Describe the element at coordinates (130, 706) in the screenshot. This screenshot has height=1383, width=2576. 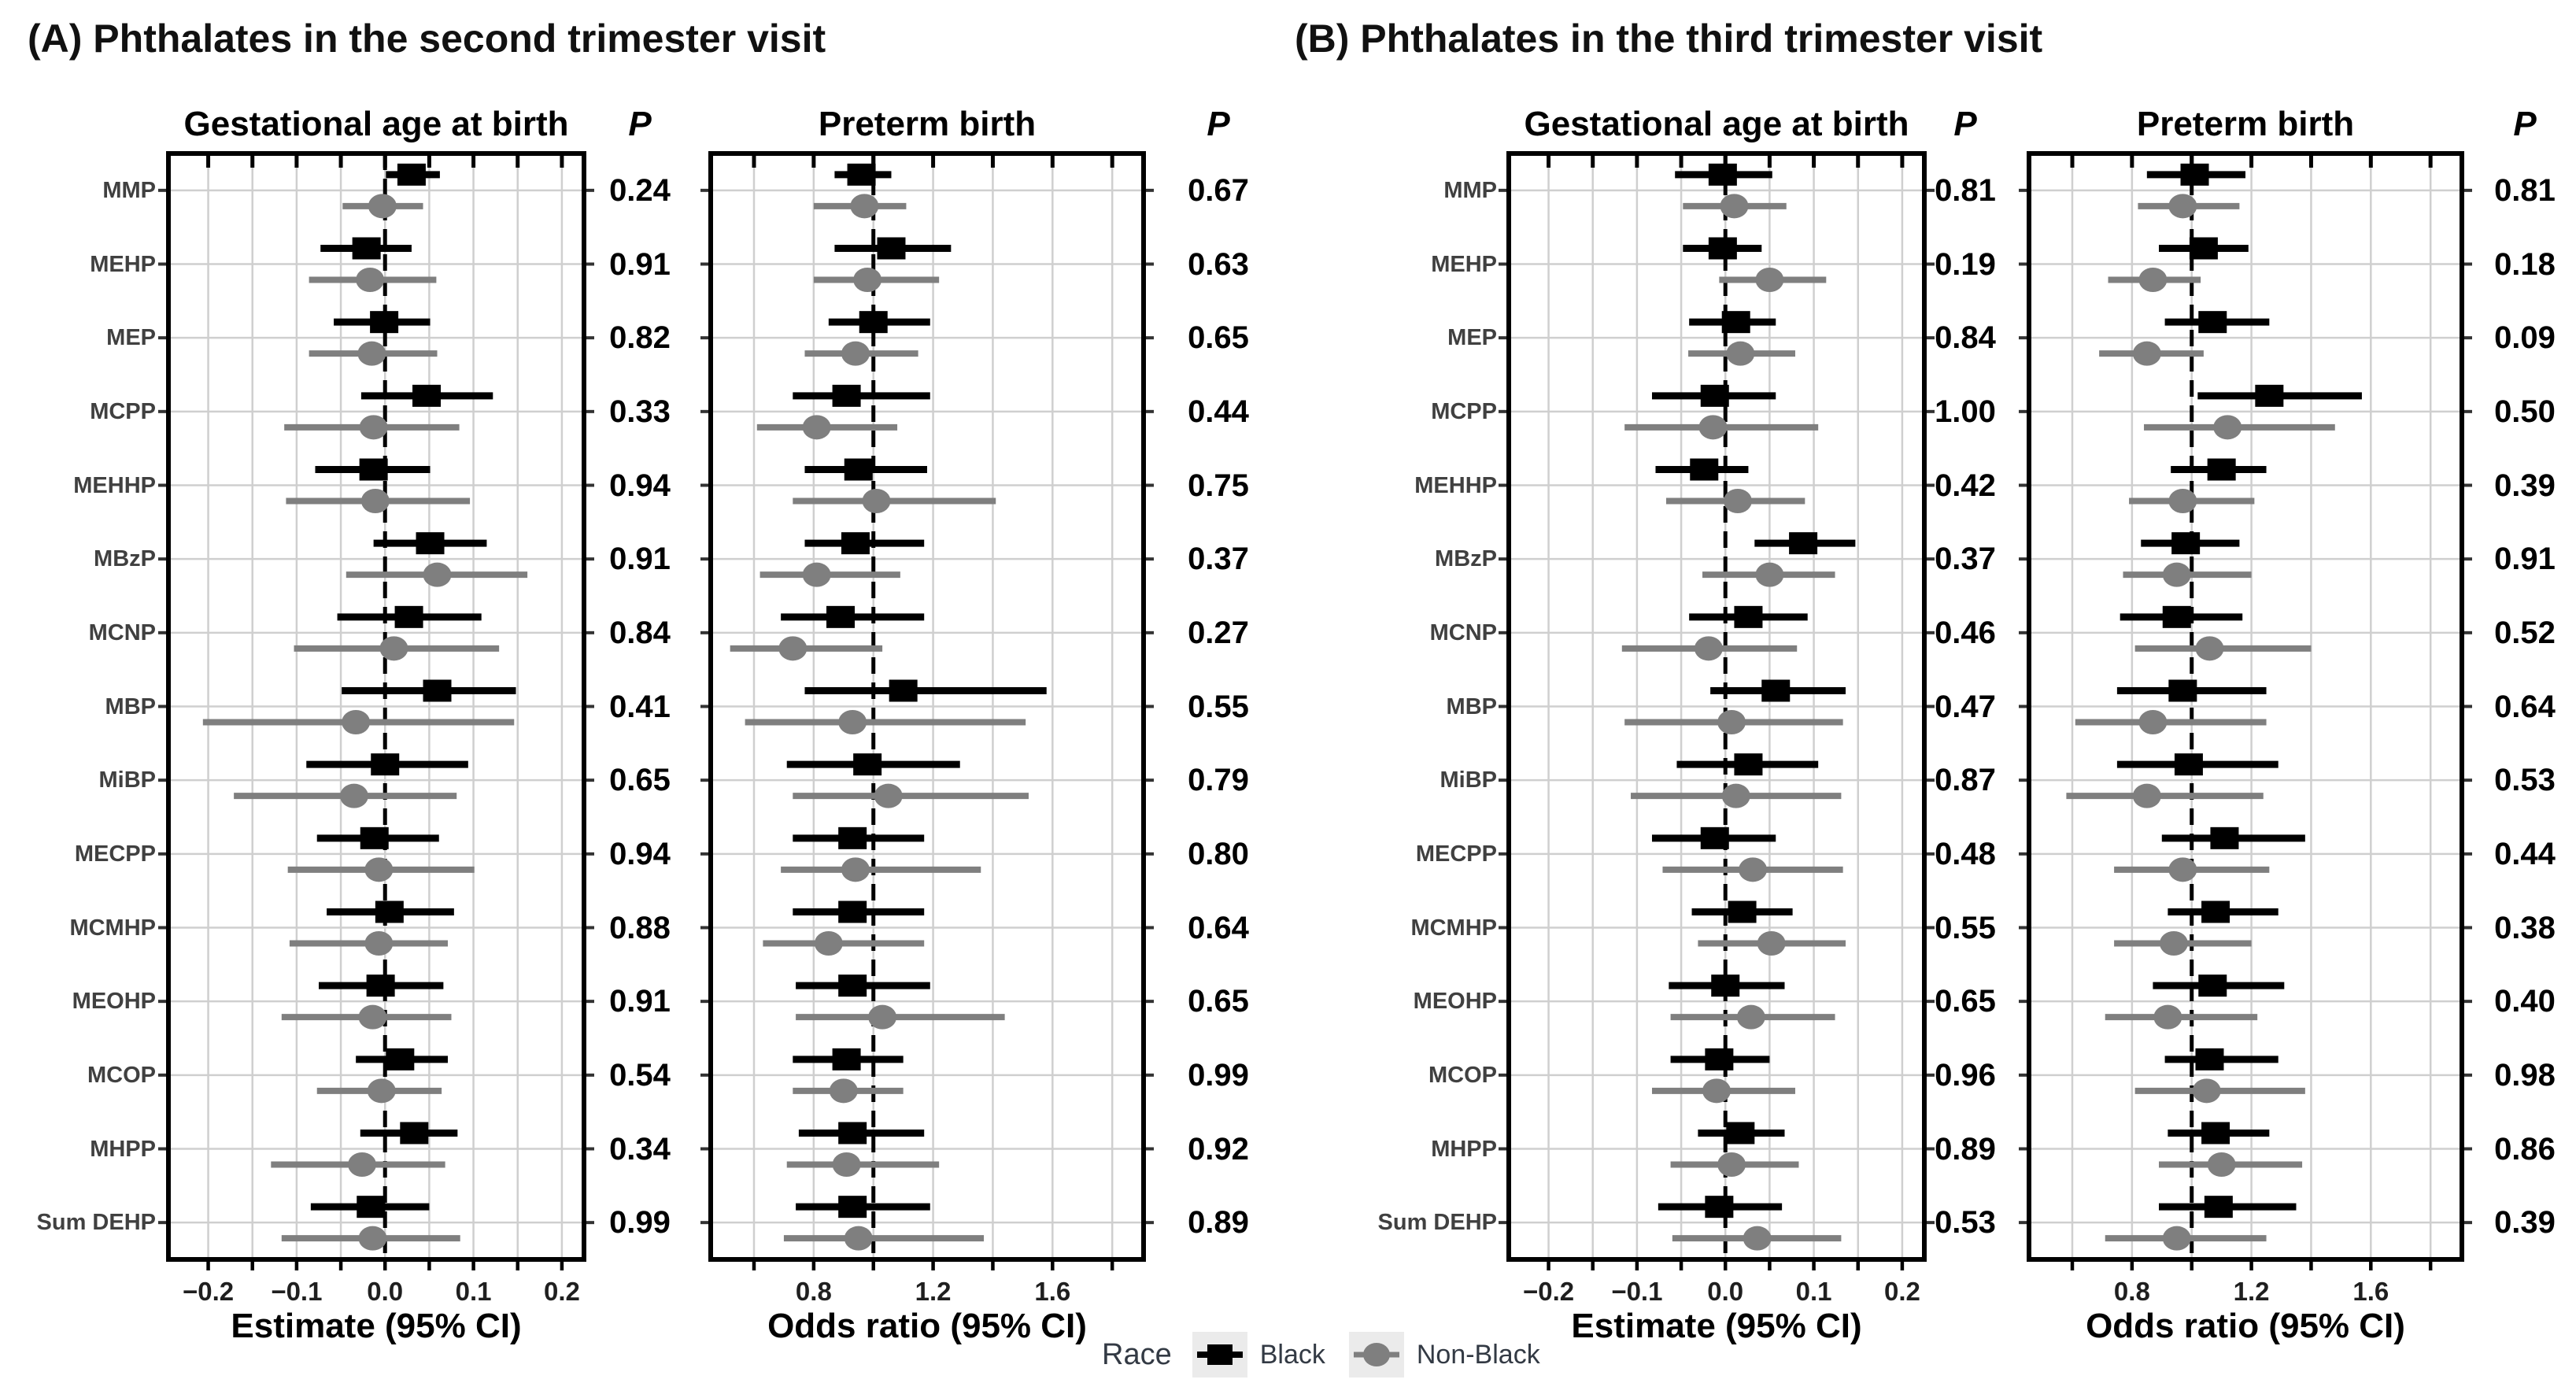
I see `row-label-mbp: MBP` at that location.